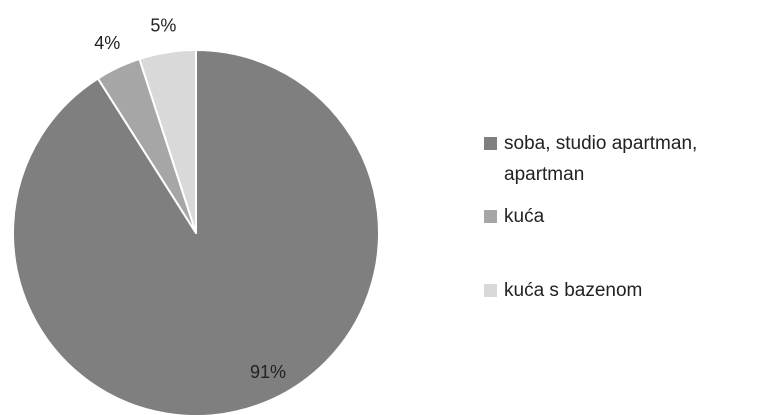 This screenshot has height=415, width=757. I want to click on data-label-ku-a-s-bazenom: 5%, so click(163, 26).